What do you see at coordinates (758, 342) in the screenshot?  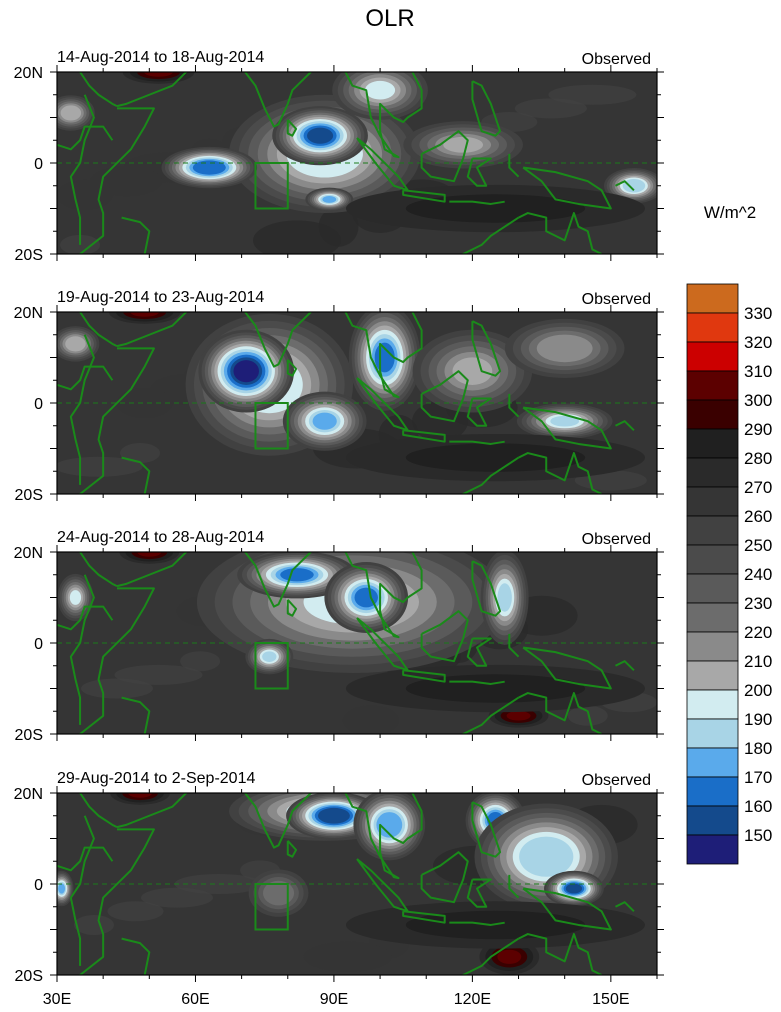 I see `colorbar-label: 320` at bounding box center [758, 342].